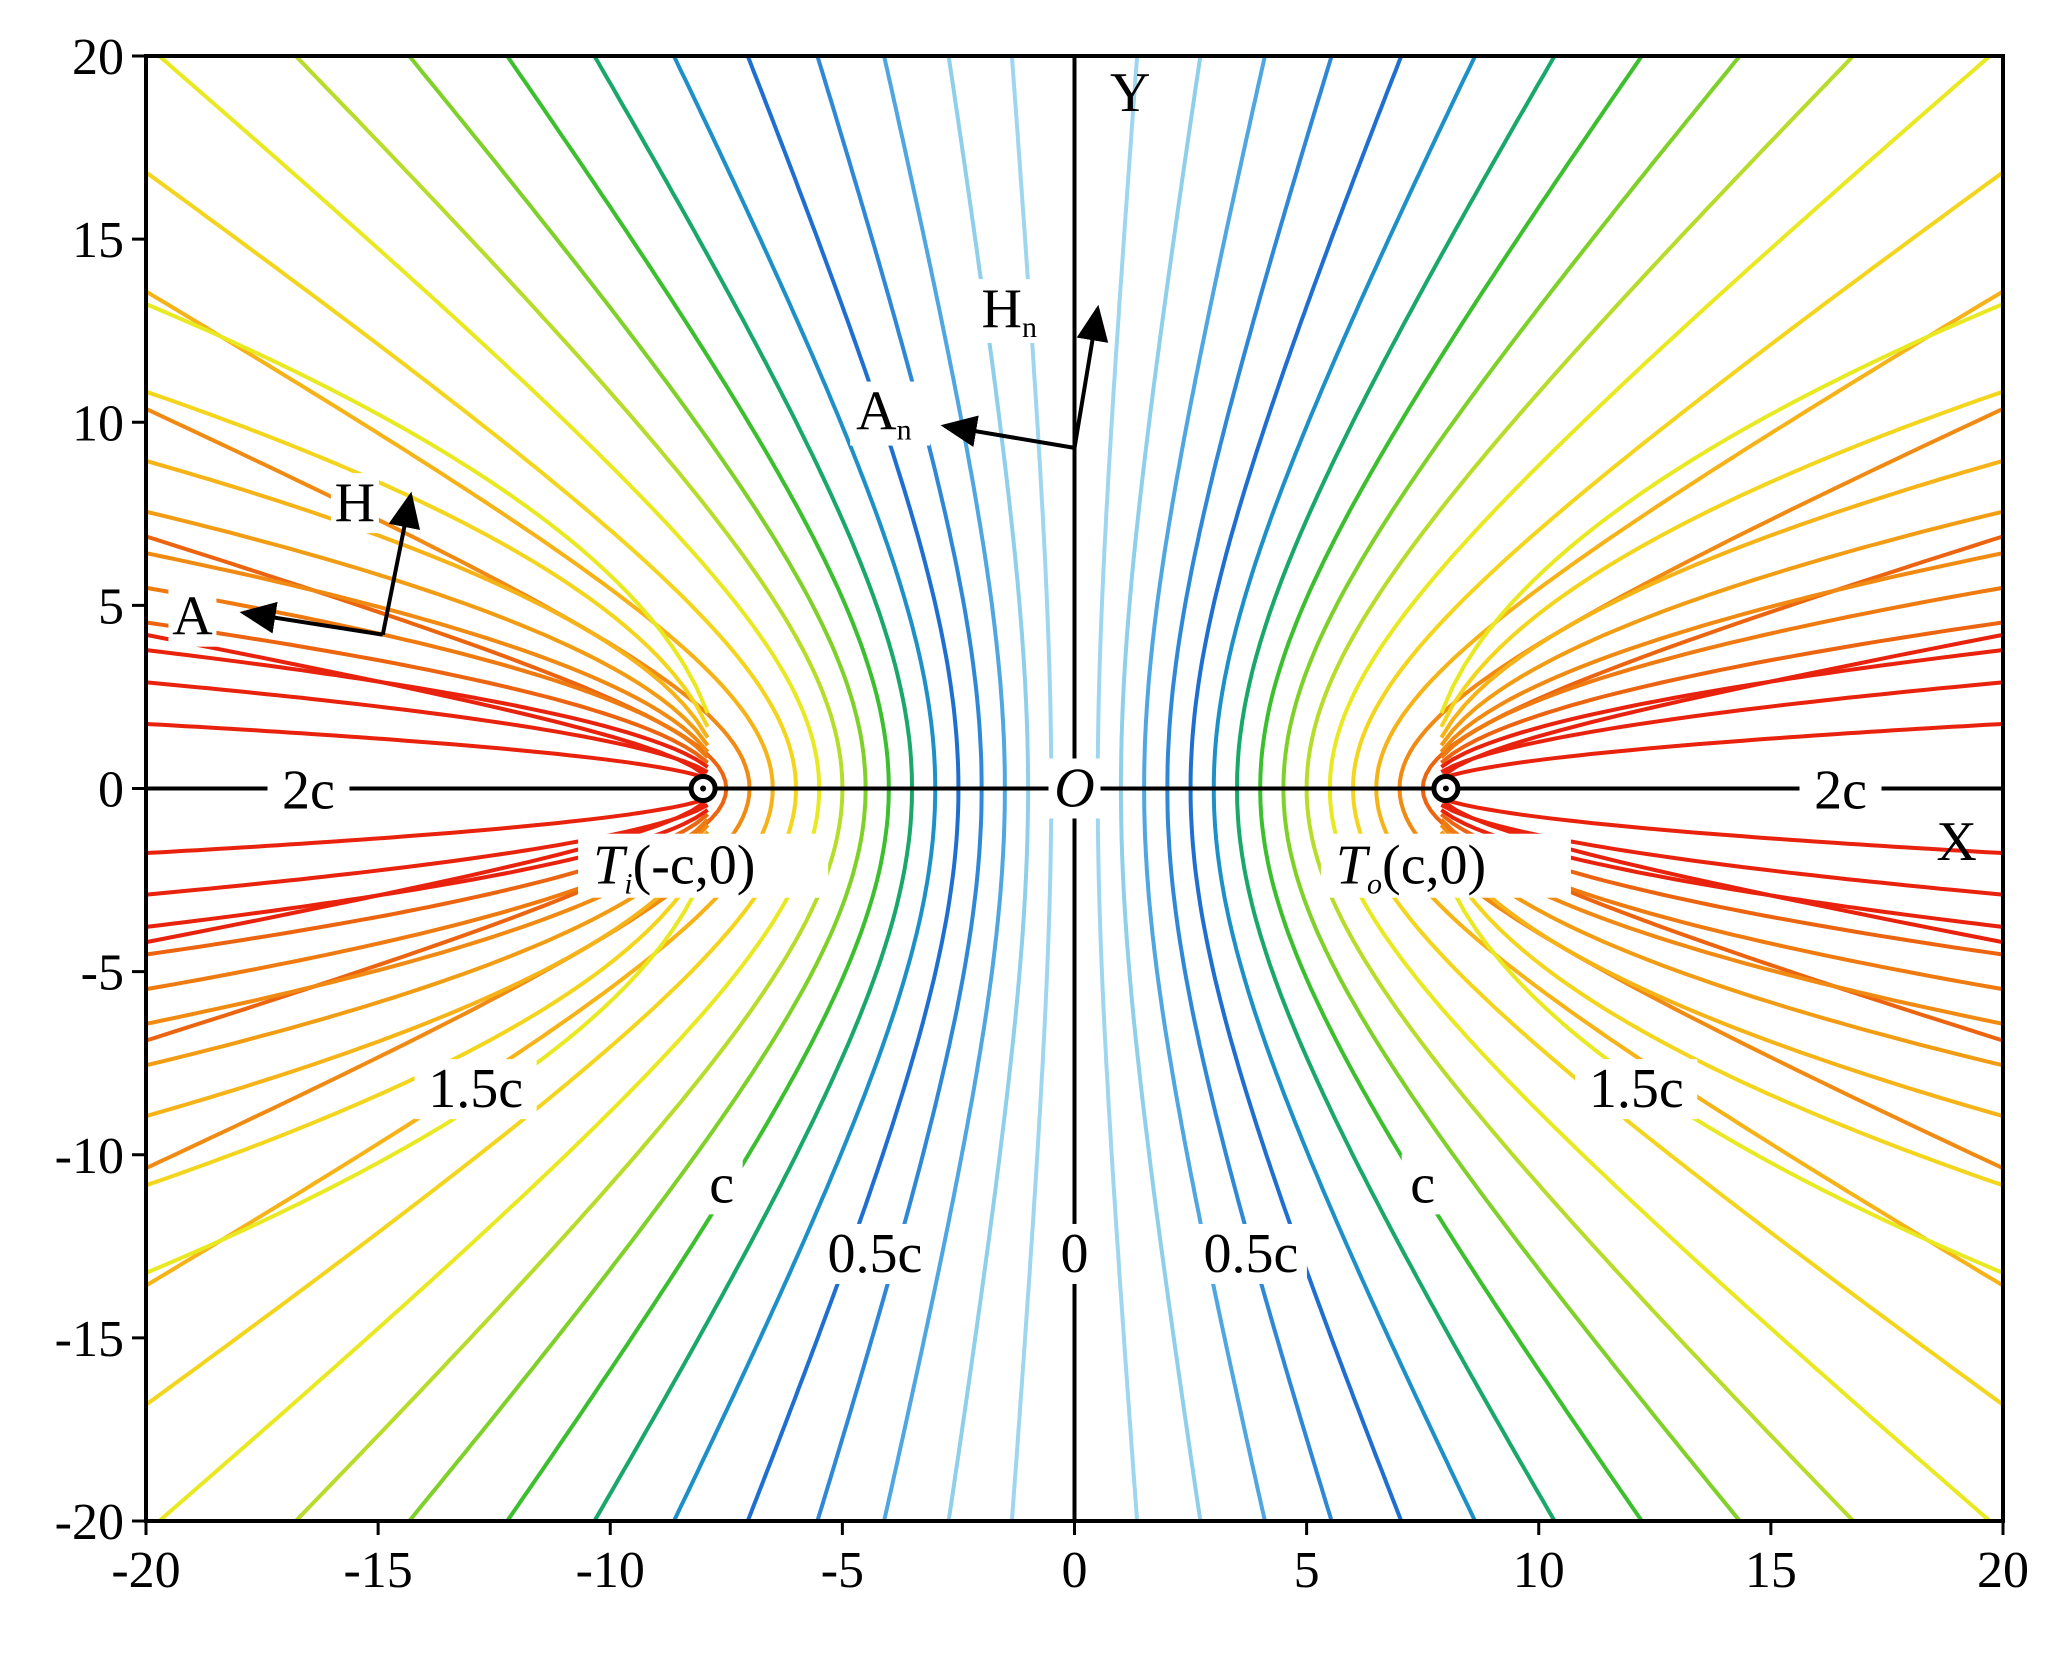 This screenshot has height=1654, width=2047. Describe the element at coordinates (400, 563) in the screenshot. I see `vector-h-arrow` at that location.